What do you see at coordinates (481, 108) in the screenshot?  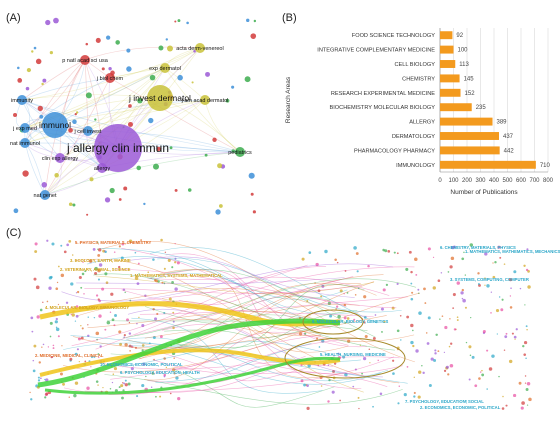 I see `data-label: 235` at bounding box center [481, 108].